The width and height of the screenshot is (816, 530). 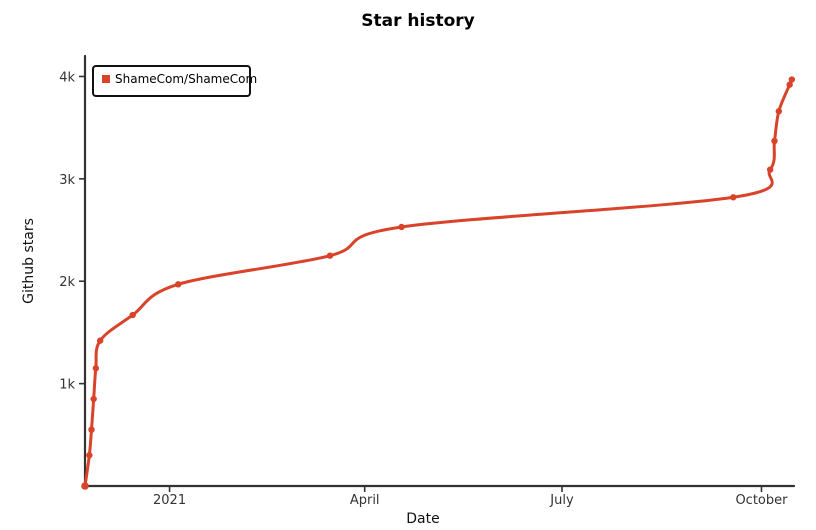 I want to click on x-ticks: 2021 April July October, so click(x=470, y=497).